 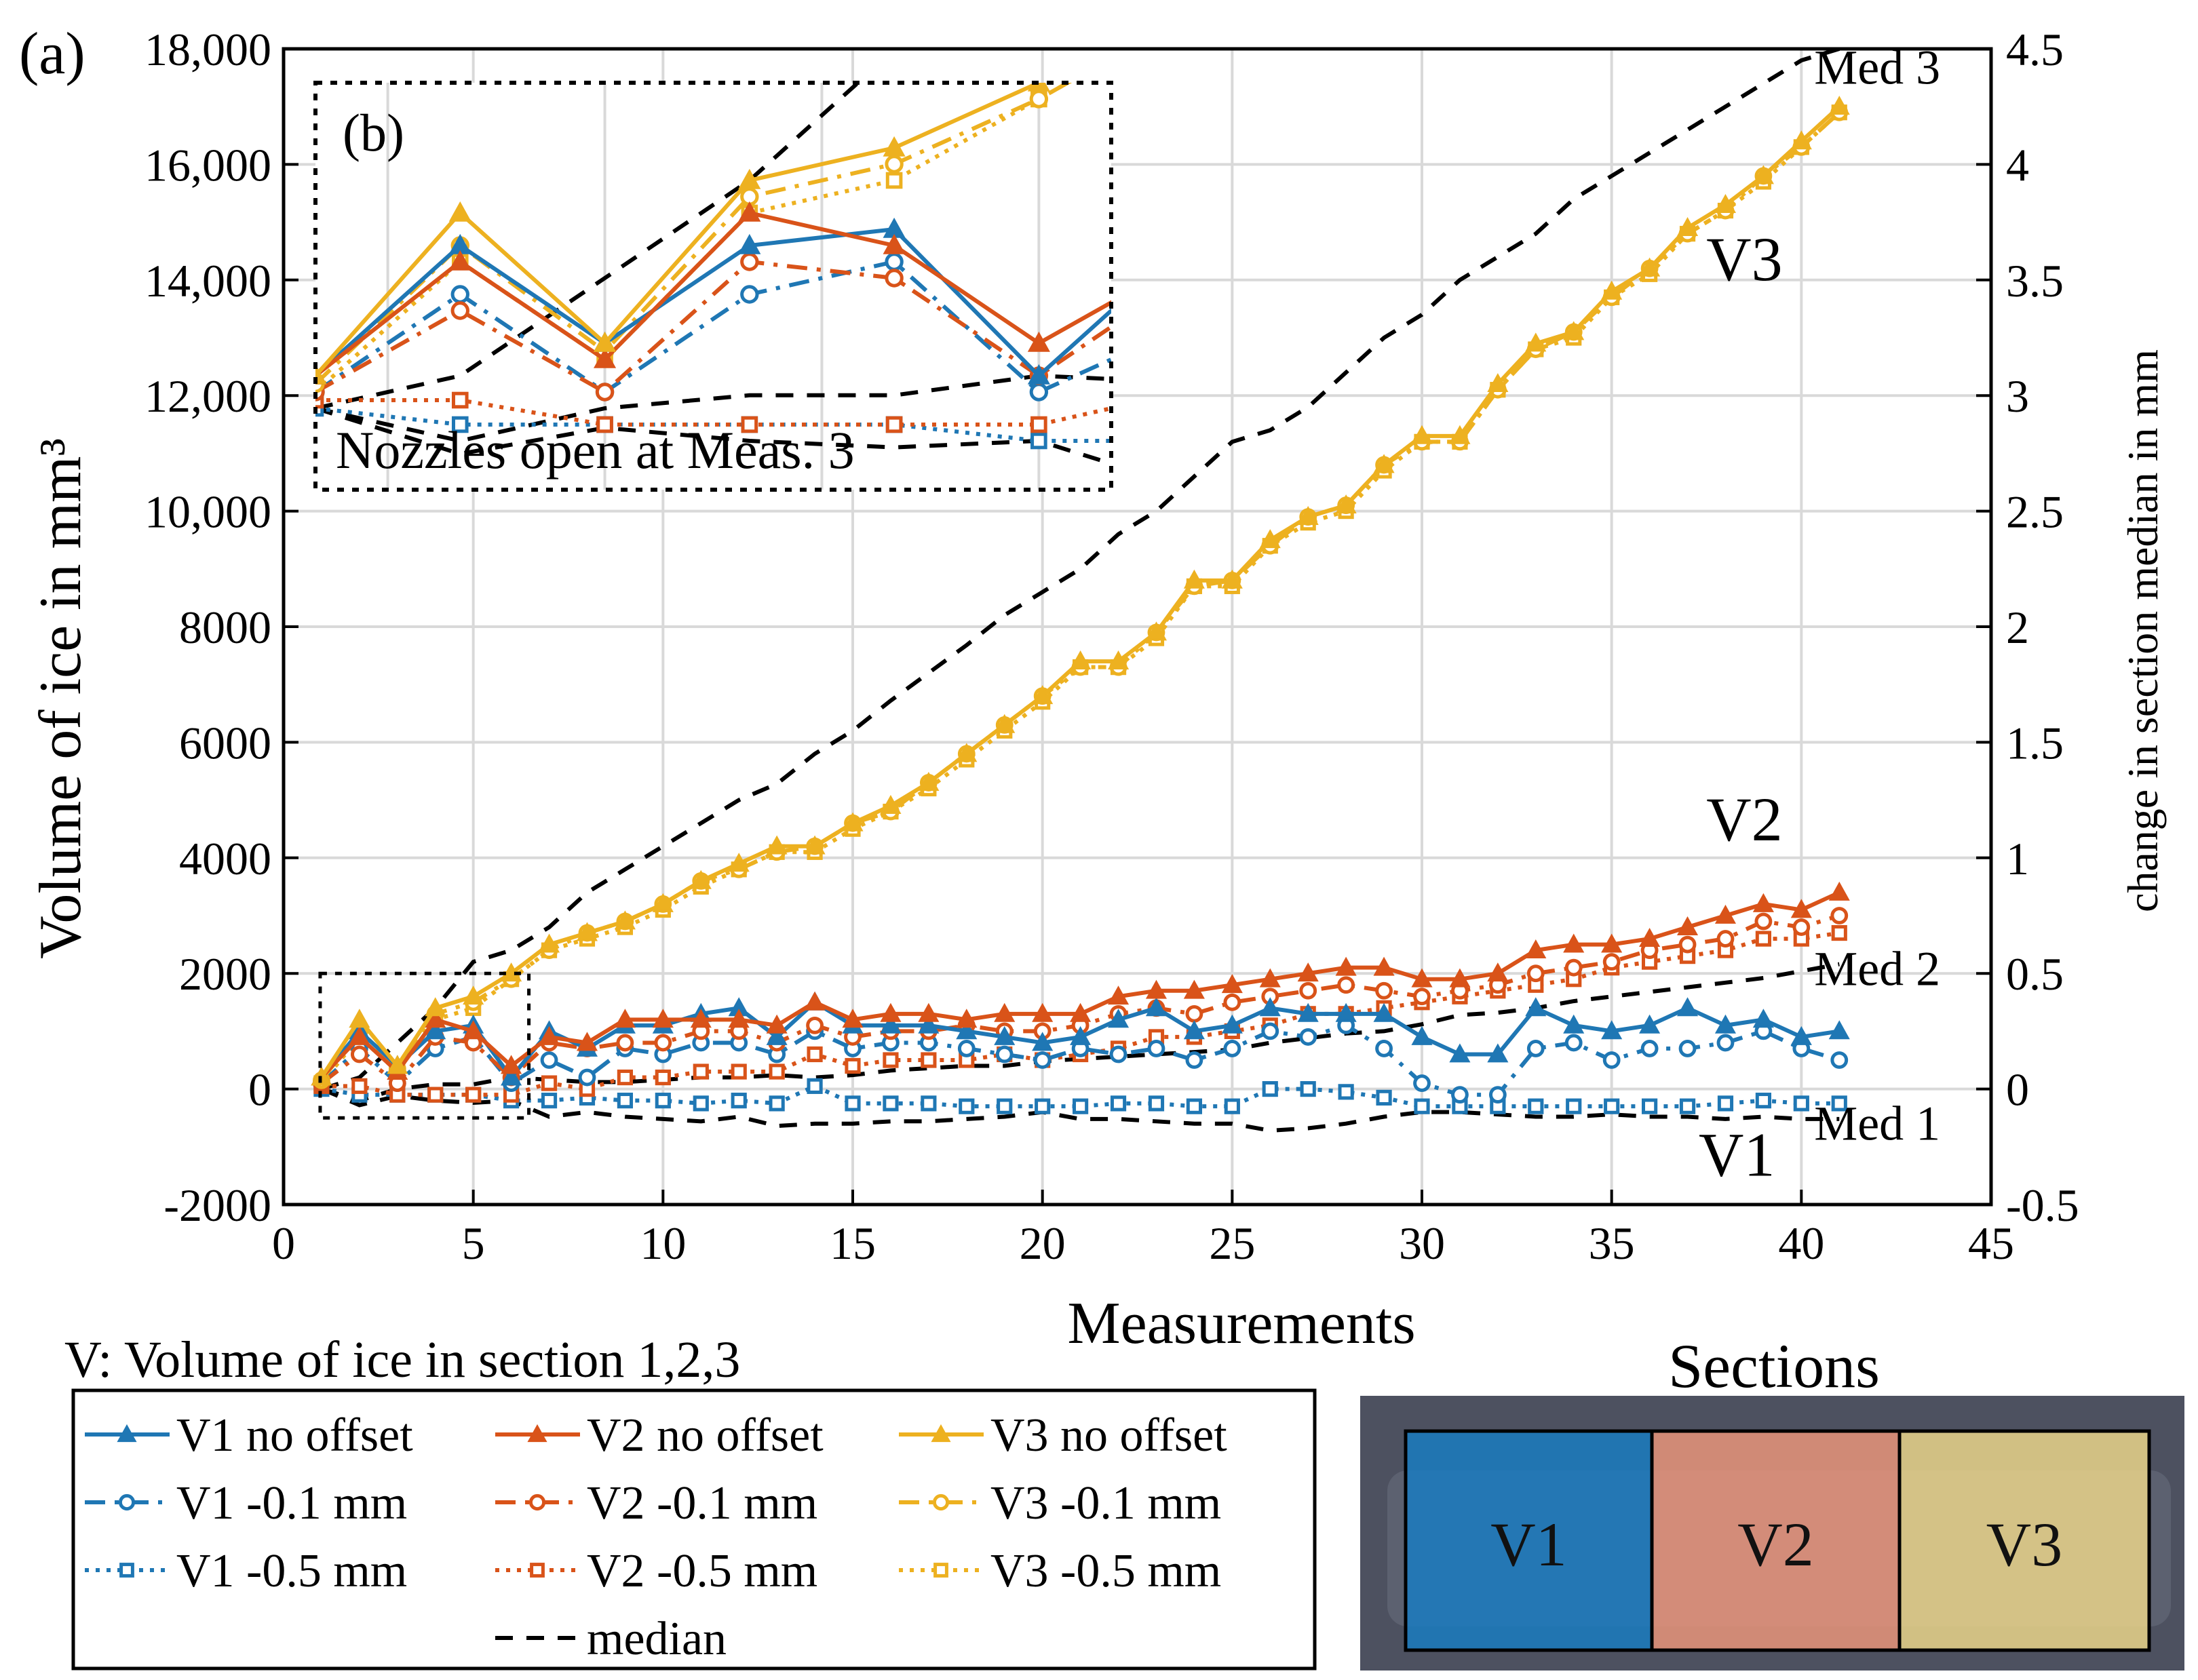 I want to click on inset-note: Nozzles open at Meas. 3, so click(x=595, y=450).